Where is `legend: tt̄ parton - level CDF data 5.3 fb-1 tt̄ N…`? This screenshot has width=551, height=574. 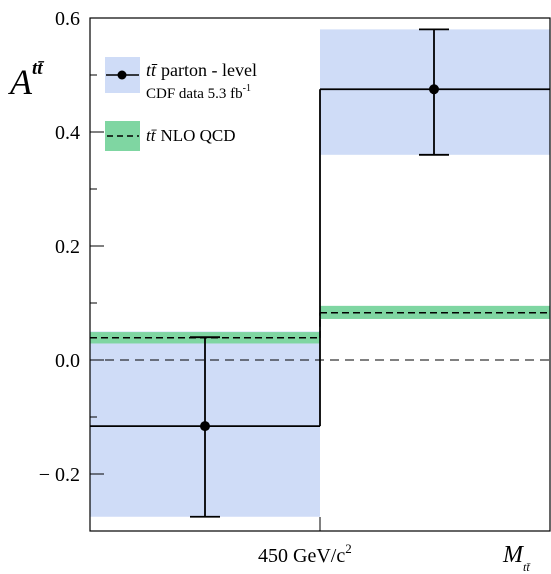
legend: tt̄ parton - level CDF data 5.3 fb-1 tt̄ N… is located at coordinates (181, 104).